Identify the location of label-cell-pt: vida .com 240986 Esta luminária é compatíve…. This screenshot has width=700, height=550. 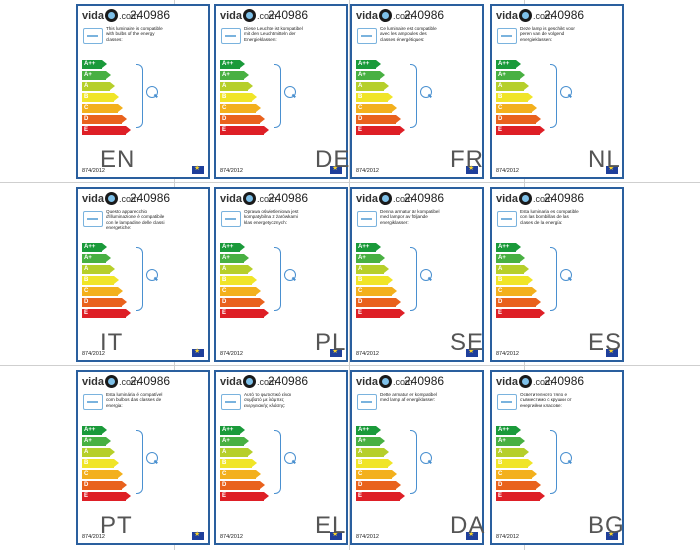
(105, 458).